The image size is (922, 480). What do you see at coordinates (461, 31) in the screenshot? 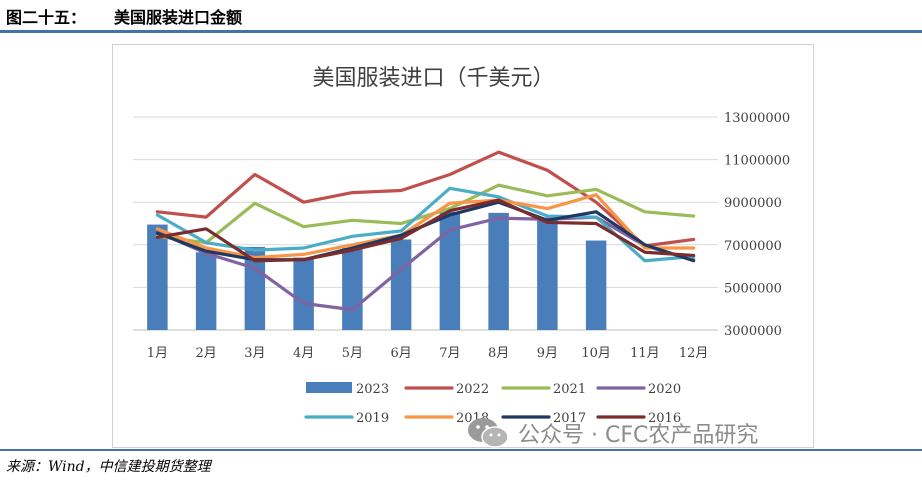
I see `top-rule` at bounding box center [461, 31].